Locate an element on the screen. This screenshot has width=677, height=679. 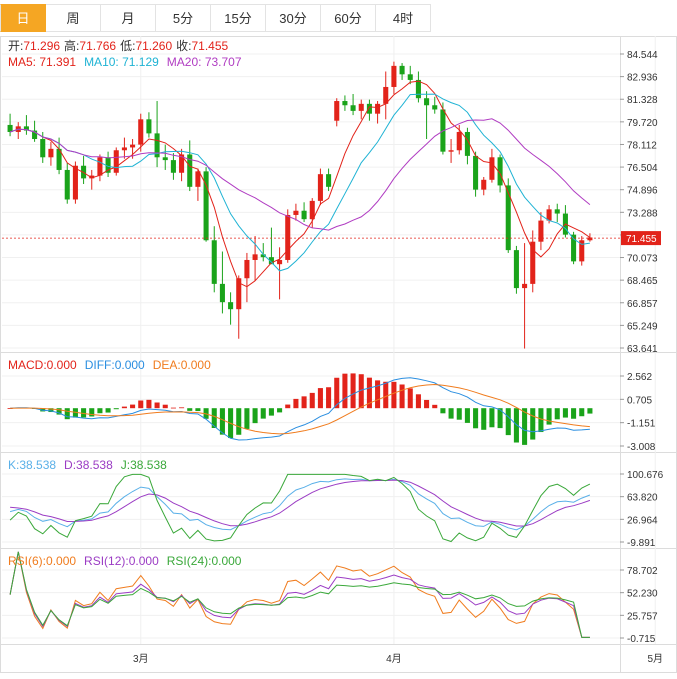
kdj-axis-tick-label: 63.820 is located at coordinates (642, 498).